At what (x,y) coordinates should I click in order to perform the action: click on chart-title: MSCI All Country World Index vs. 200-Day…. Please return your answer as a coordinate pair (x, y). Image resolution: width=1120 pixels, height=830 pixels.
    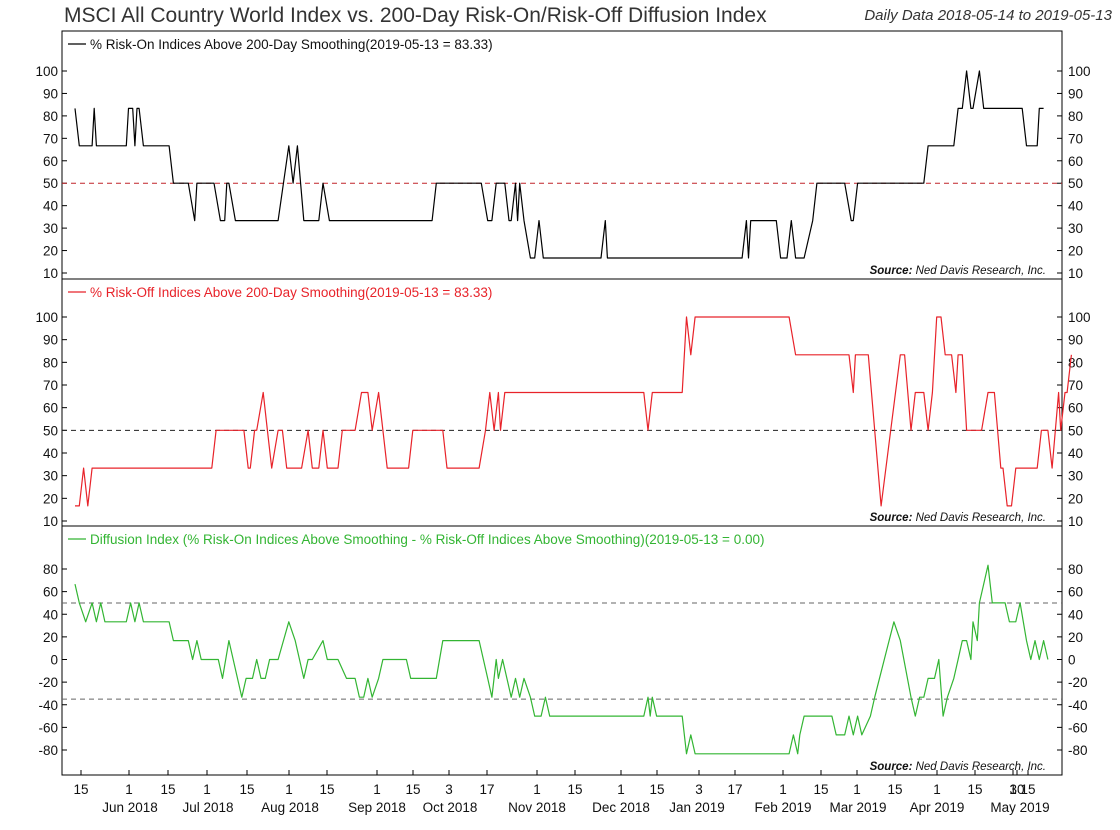
    Looking at the image, I should click on (415, 15).